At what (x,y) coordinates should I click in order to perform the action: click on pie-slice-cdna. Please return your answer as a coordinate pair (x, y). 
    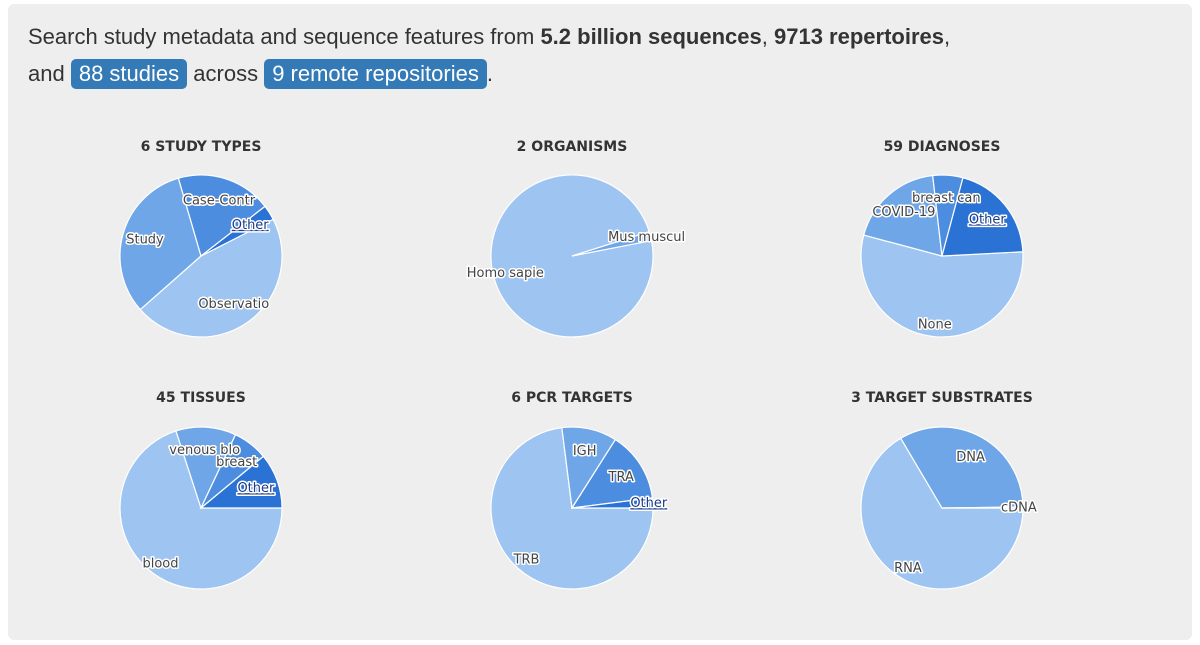
    Looking at the image, I should click on (982, 507).